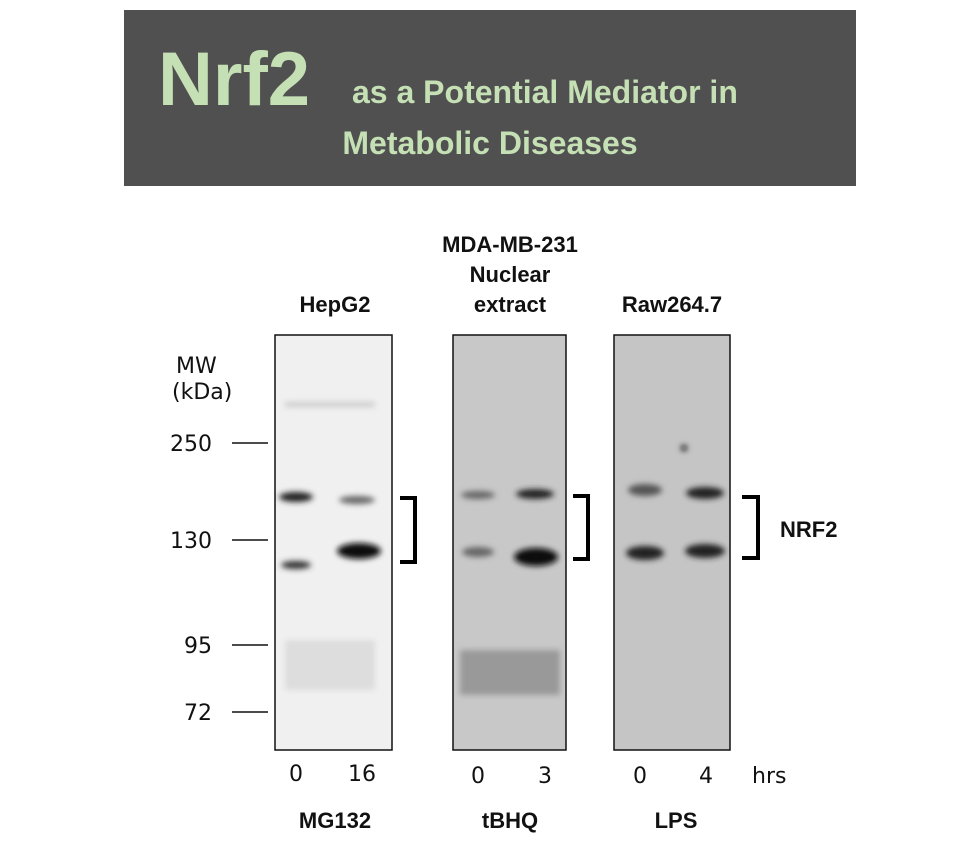  I want to click on mw-label: MW, so click(196, 366).